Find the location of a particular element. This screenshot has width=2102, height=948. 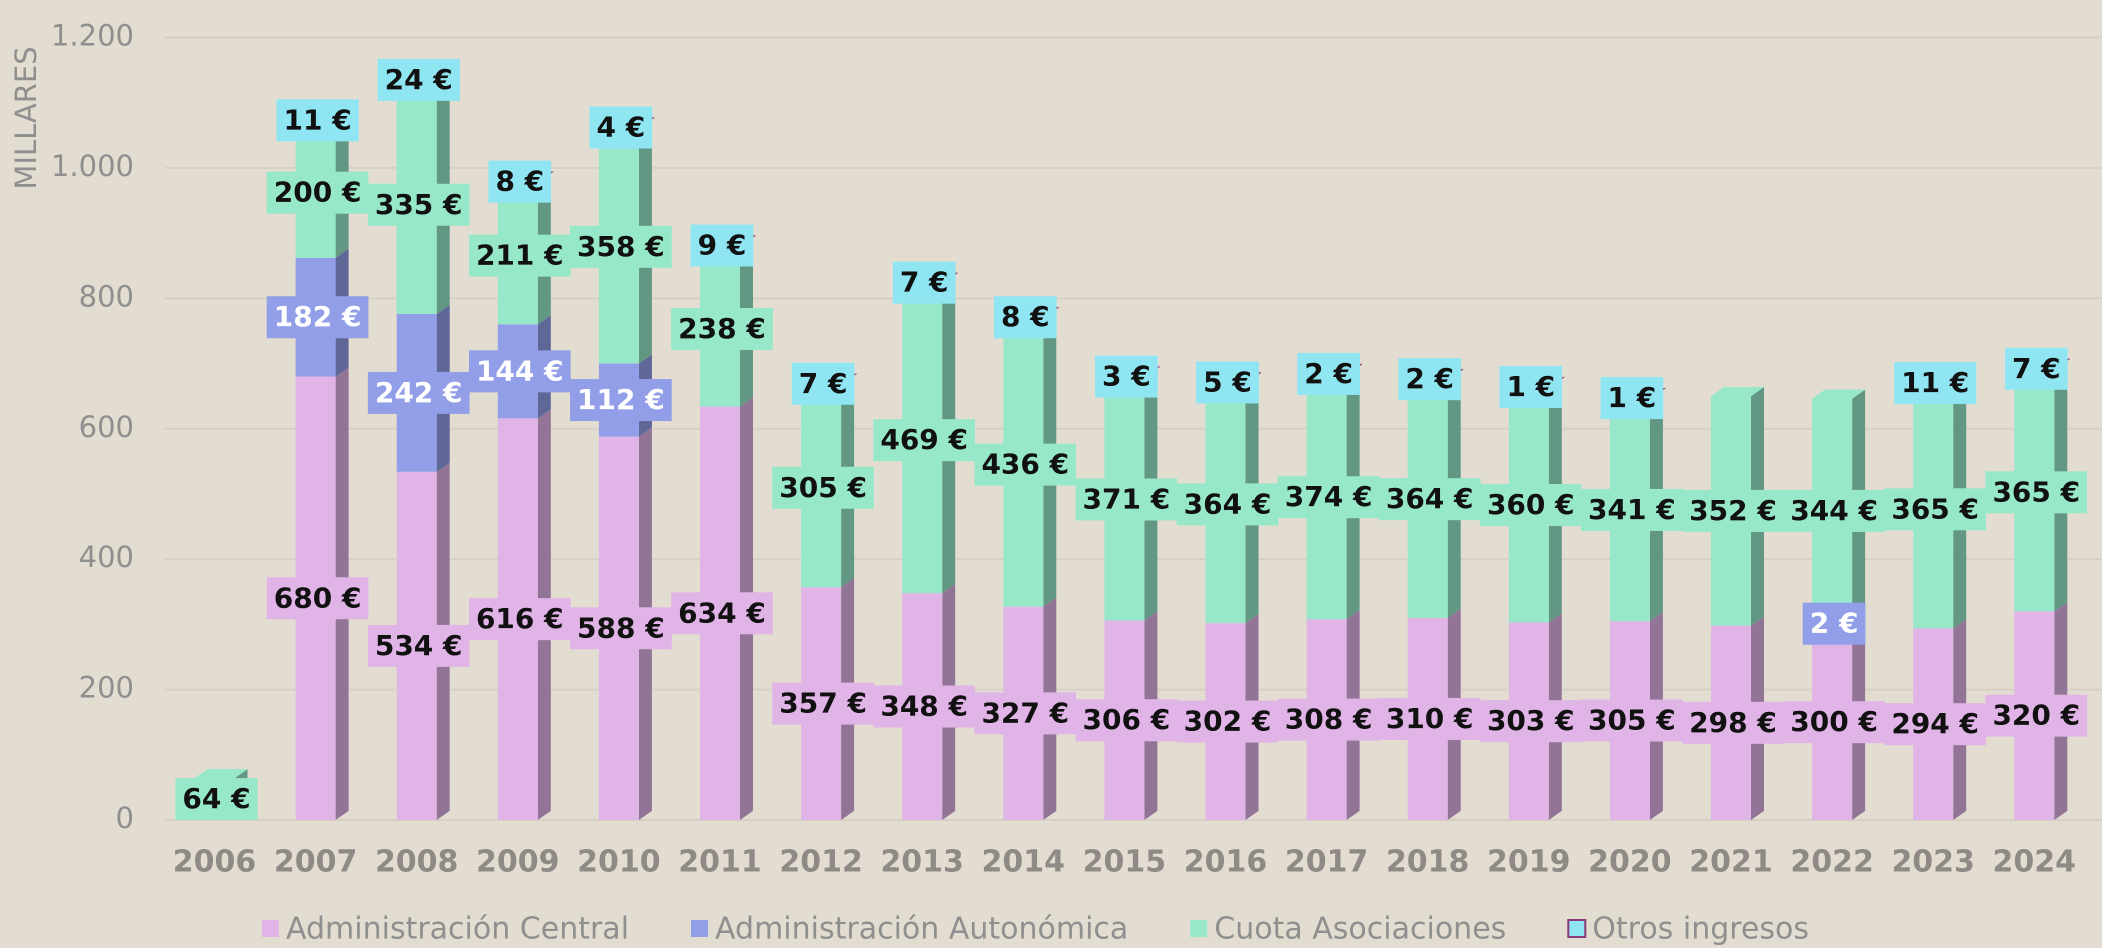

value-label-text: 298 € is located at coordinates (1733, 722).